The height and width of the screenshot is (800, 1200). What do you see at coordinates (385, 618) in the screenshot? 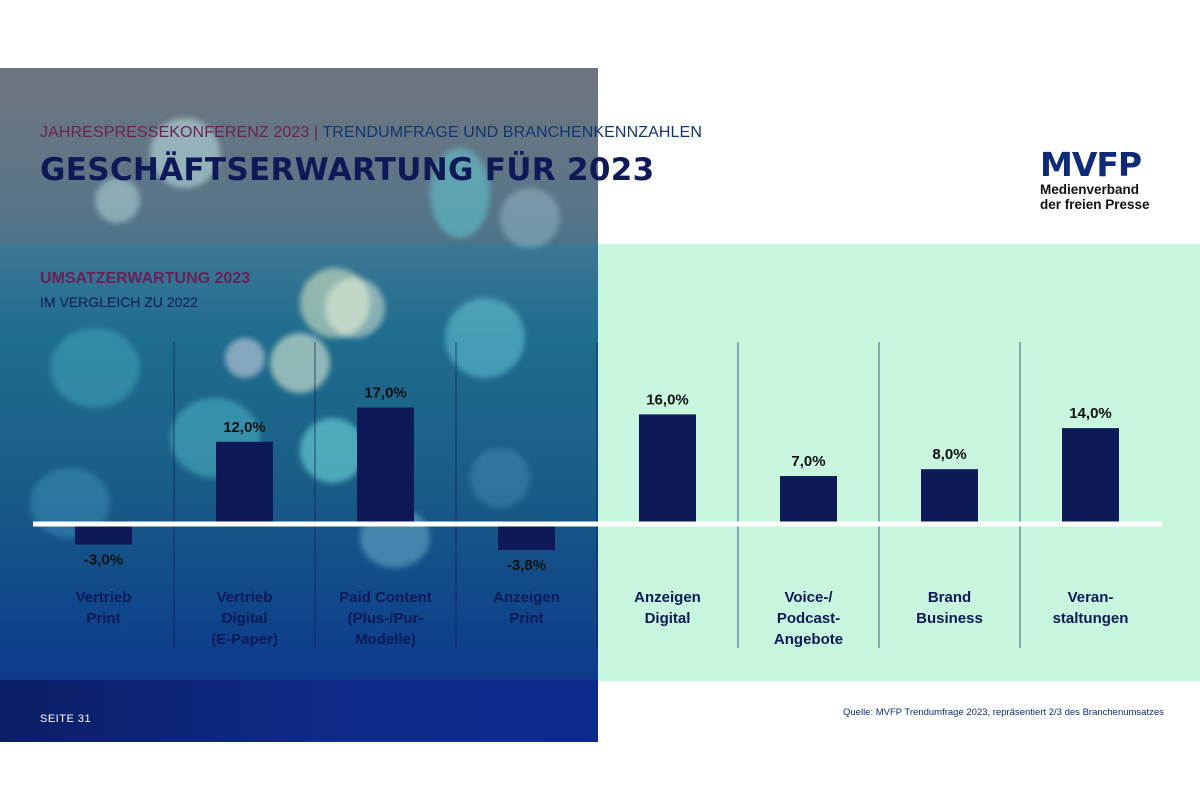
I see `category-label: Paid Content (Plus-/Pur-Modelle)` at bounding box center [385, 618].